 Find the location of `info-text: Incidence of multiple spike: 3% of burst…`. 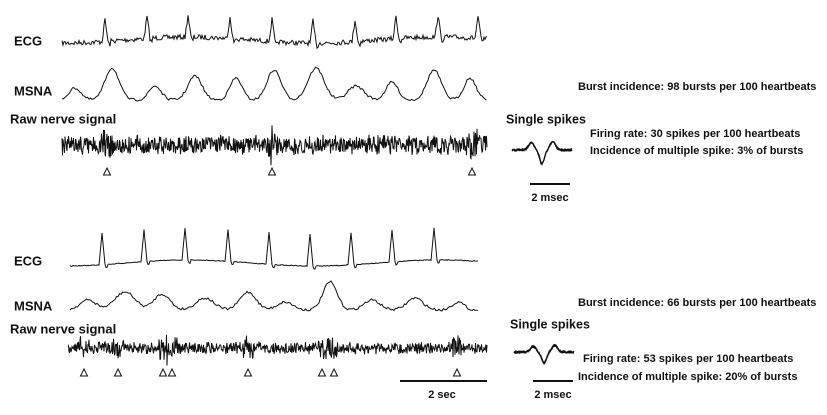

info-text: Incidence of multiple spike: 3% of burst… is located at coordinates (696, 151).